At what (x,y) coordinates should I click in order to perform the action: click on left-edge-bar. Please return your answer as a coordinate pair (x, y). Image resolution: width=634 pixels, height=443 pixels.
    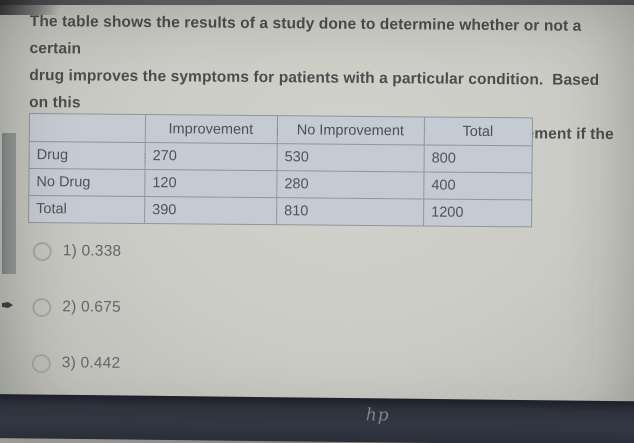
    Looking at the image, I should click on (9, 203).